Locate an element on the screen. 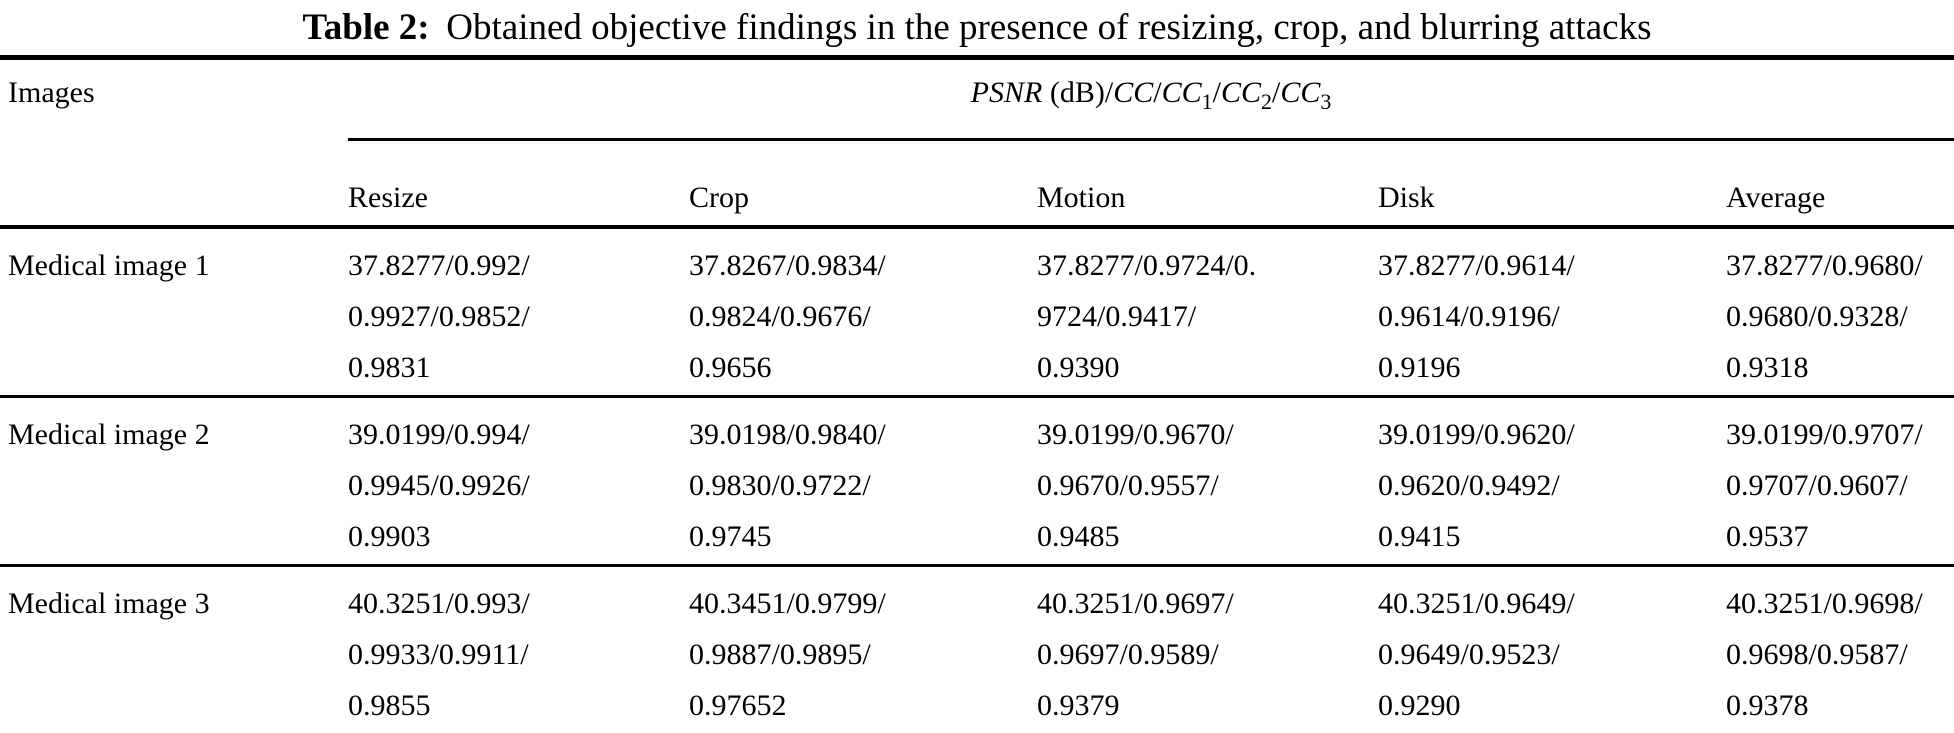  cell-line: 37.8277/0.9724/0. is located at coordinates (1147, 265).